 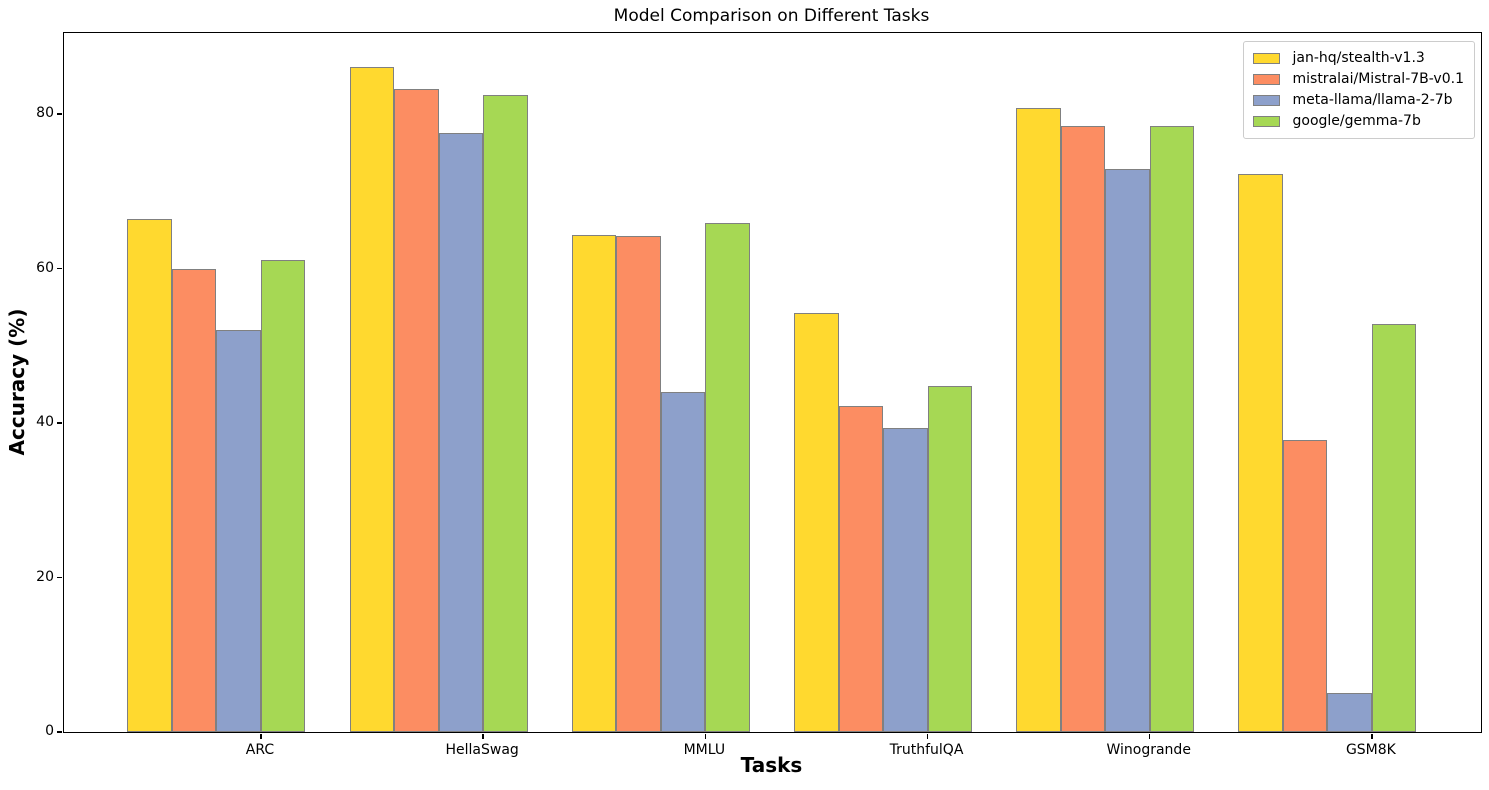 I want to click on bar-hellaswag-series0, so click(x=372, y=399).